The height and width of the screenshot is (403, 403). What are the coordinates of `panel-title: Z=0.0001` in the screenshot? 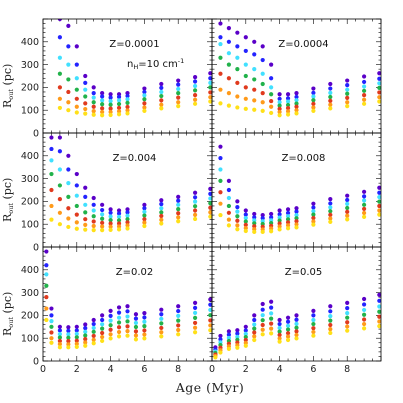 It's located at (134, 44).